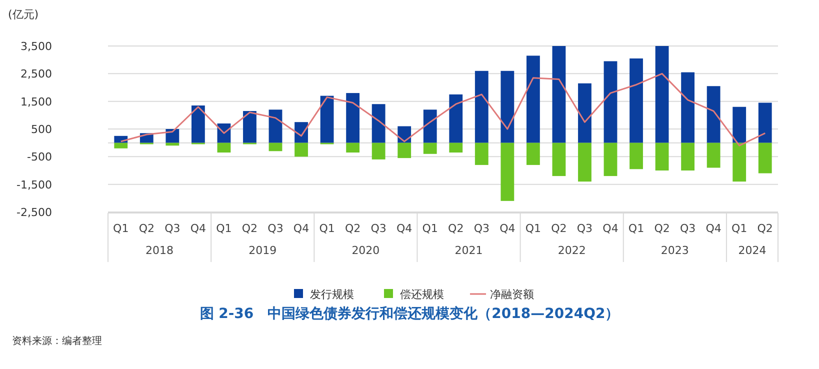 The width and height of the screenshot is (819, 369). What do you see at coordinates (468, 250) in the screenshot?
I see `text: 2021` at bounding box center [468, 250].